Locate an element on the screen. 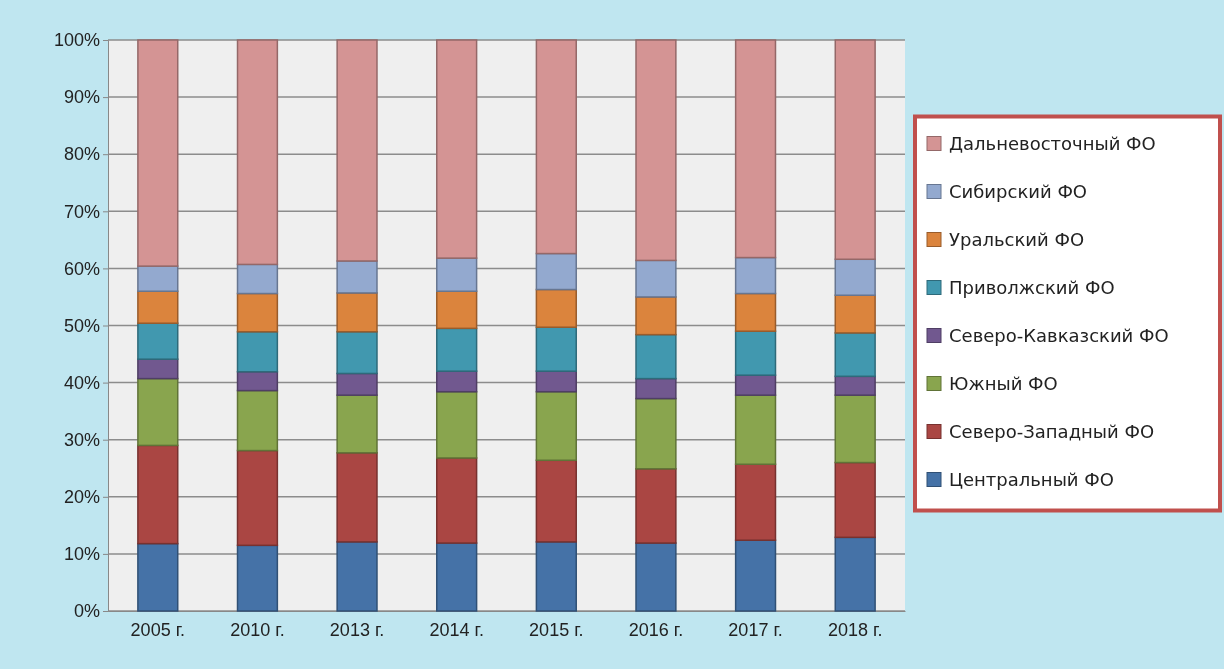  y-tick-label: 20% is located at coordinates (81, 497).